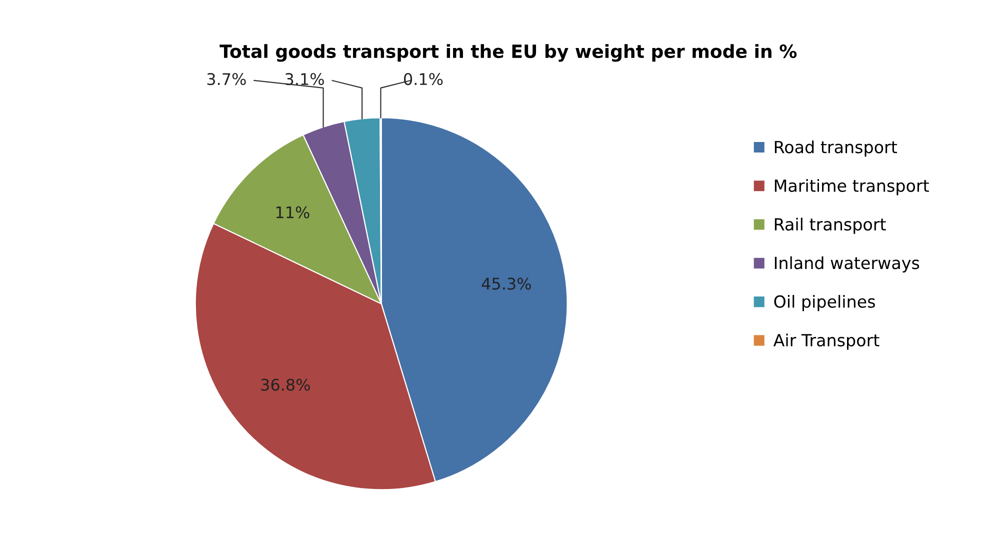  What do you see at coordinates (293, 212) in the screenshot?
I see `data-label: 11%` at bounding box center [293, 212].